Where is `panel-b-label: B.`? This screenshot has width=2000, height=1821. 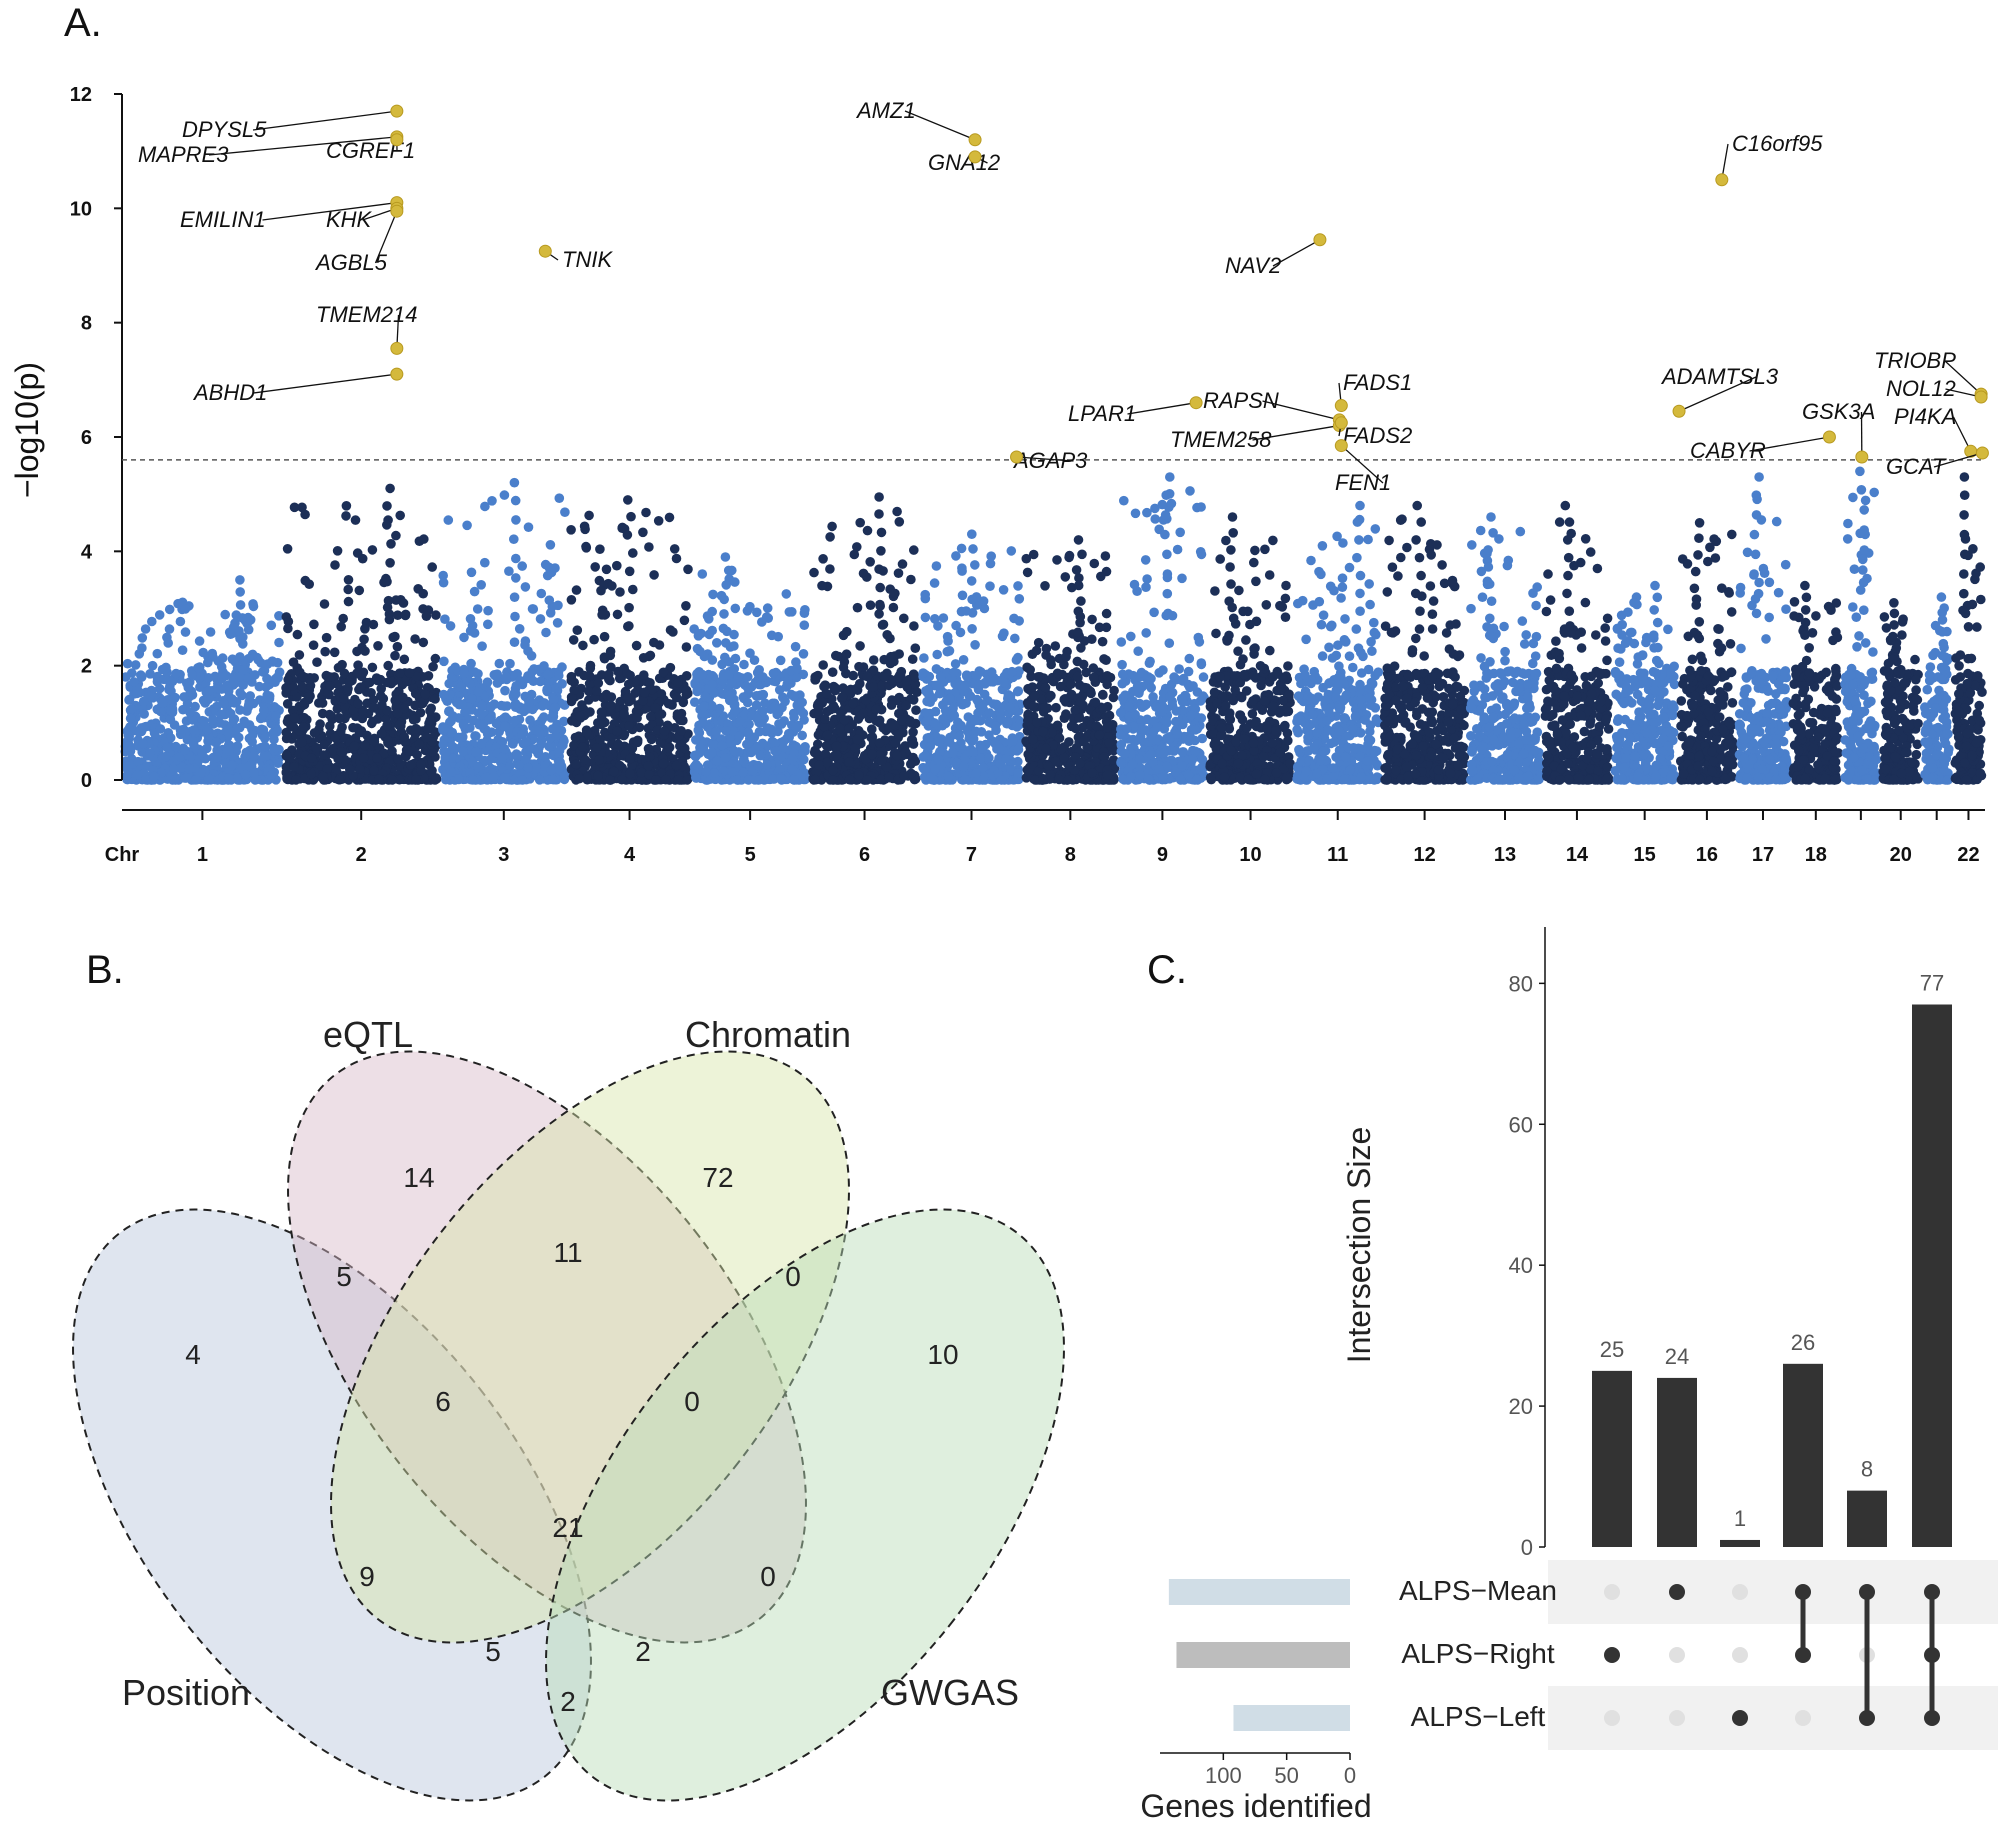
panel-b-label: B. is located at coordinates (105, 970).